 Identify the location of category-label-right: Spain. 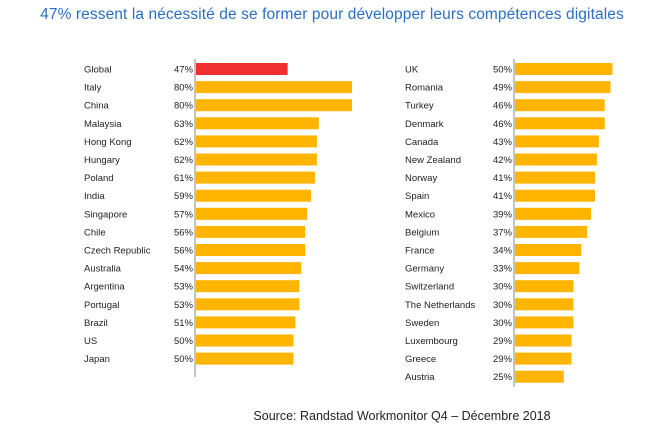
(417, 196).